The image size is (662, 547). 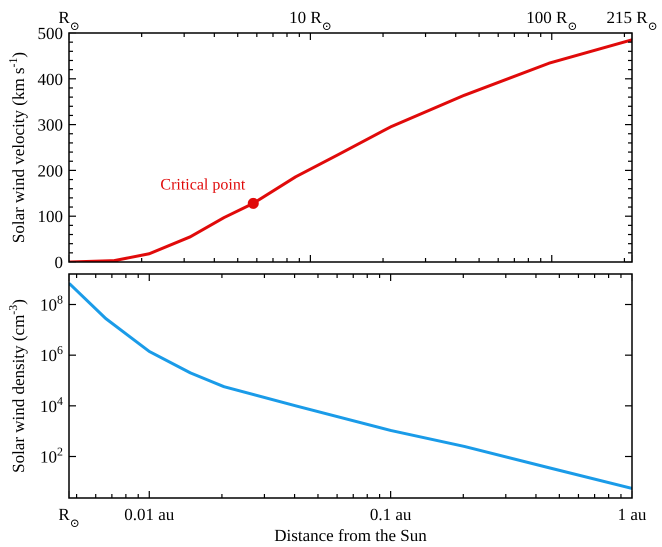 I want to click on y-tick-label: 300, so click(x=50, y=125).